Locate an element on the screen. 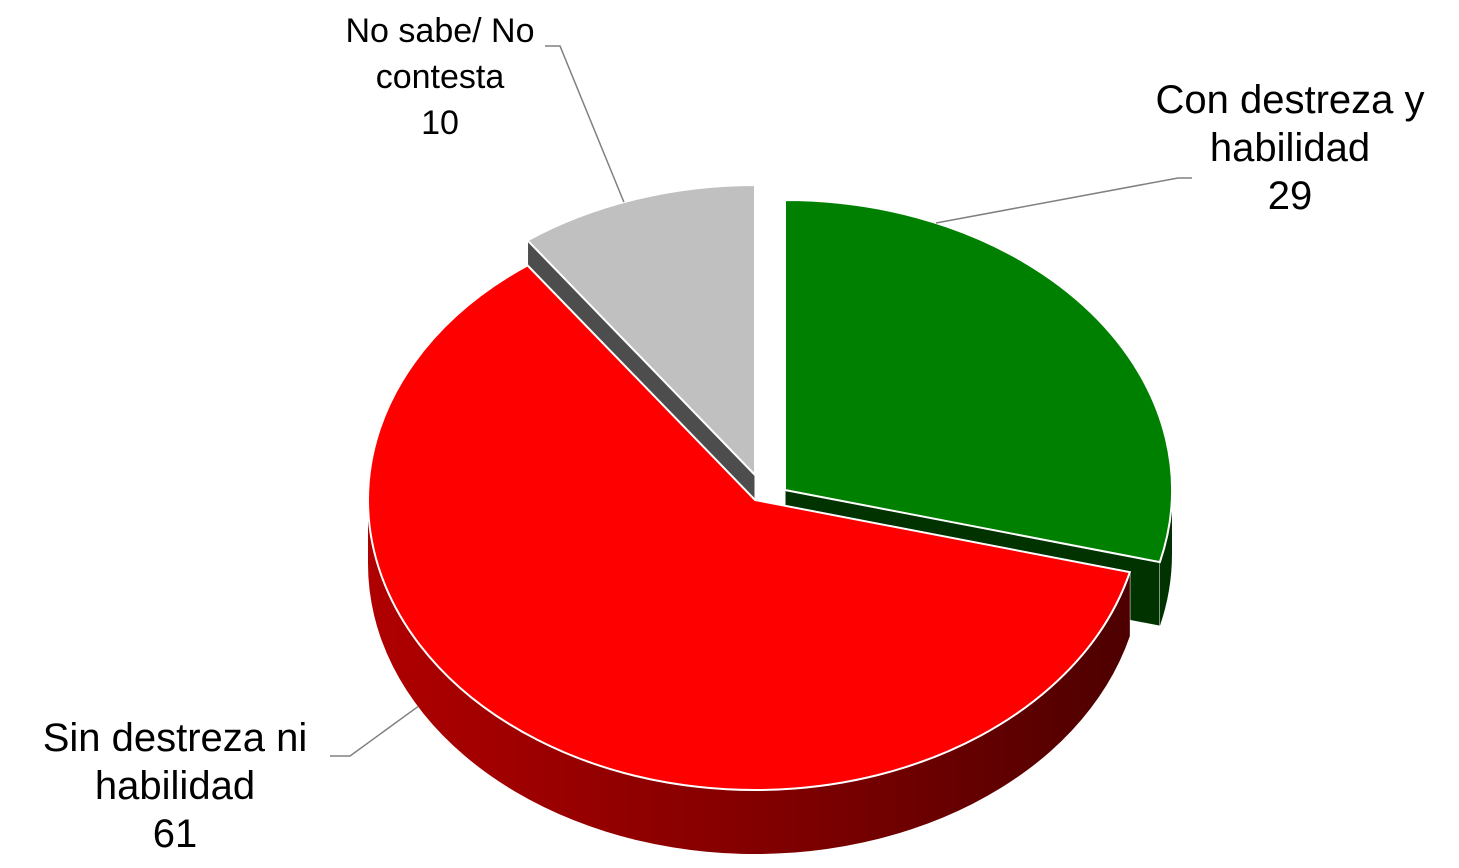 The height and width of the screenshot is (868, 1459). slice-con-destreza is located at coordinates (978, 381).